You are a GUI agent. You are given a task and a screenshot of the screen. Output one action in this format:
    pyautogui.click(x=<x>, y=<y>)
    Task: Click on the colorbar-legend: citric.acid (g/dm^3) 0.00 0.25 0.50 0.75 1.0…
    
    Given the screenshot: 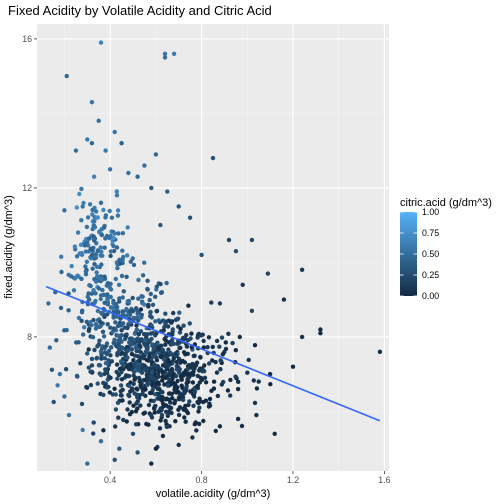 What is the action you would take?
    pyautogui.click(x=446, y=249)
    